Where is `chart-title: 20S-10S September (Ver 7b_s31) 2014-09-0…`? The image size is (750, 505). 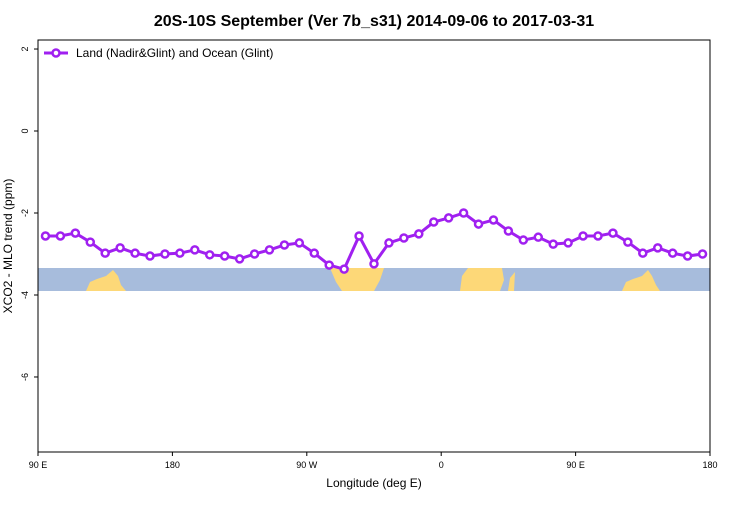 chart-title: 20S-10S September (Ver 7b_s31) 2014-09-0… is located at coordinates (374, 21).